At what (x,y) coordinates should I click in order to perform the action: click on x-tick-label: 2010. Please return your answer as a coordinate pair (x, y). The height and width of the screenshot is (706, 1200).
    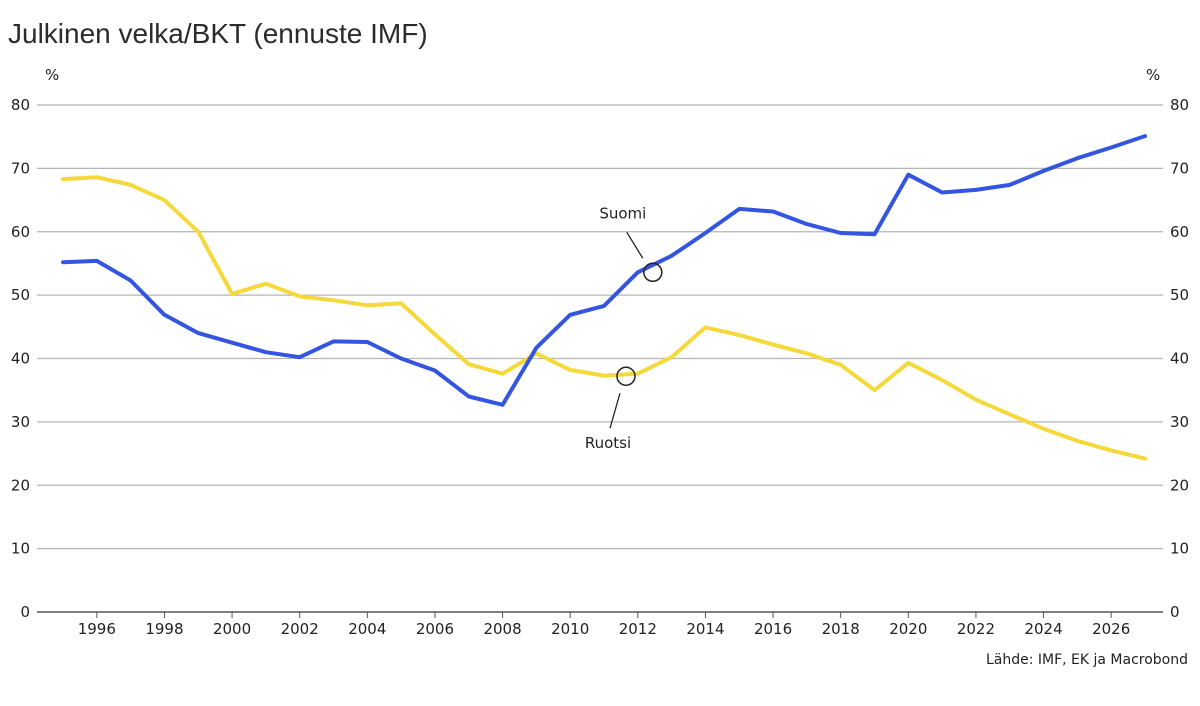
    Looking at the image, I should click on (570, 629).